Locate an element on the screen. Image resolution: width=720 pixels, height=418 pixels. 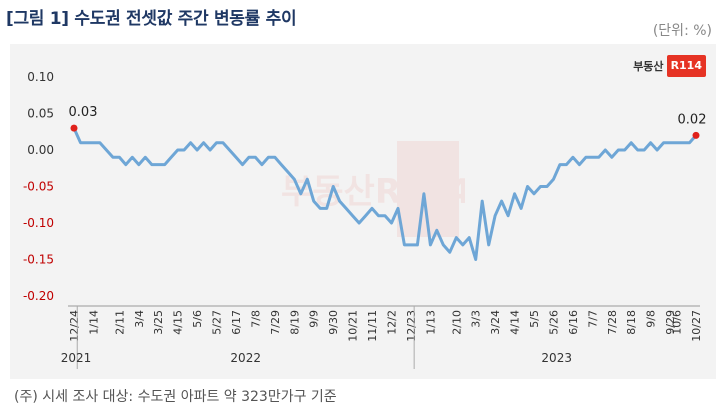
unit-label: (단위: %) is located at coordinates (682, 31).